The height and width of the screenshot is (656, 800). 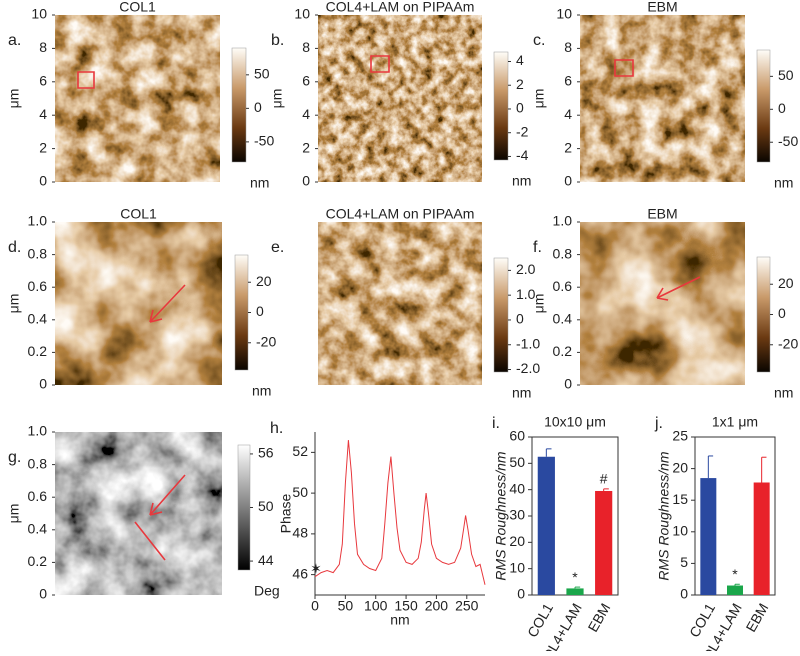 I want to click on x-tick-label: 100, so click(x=376, y=606).